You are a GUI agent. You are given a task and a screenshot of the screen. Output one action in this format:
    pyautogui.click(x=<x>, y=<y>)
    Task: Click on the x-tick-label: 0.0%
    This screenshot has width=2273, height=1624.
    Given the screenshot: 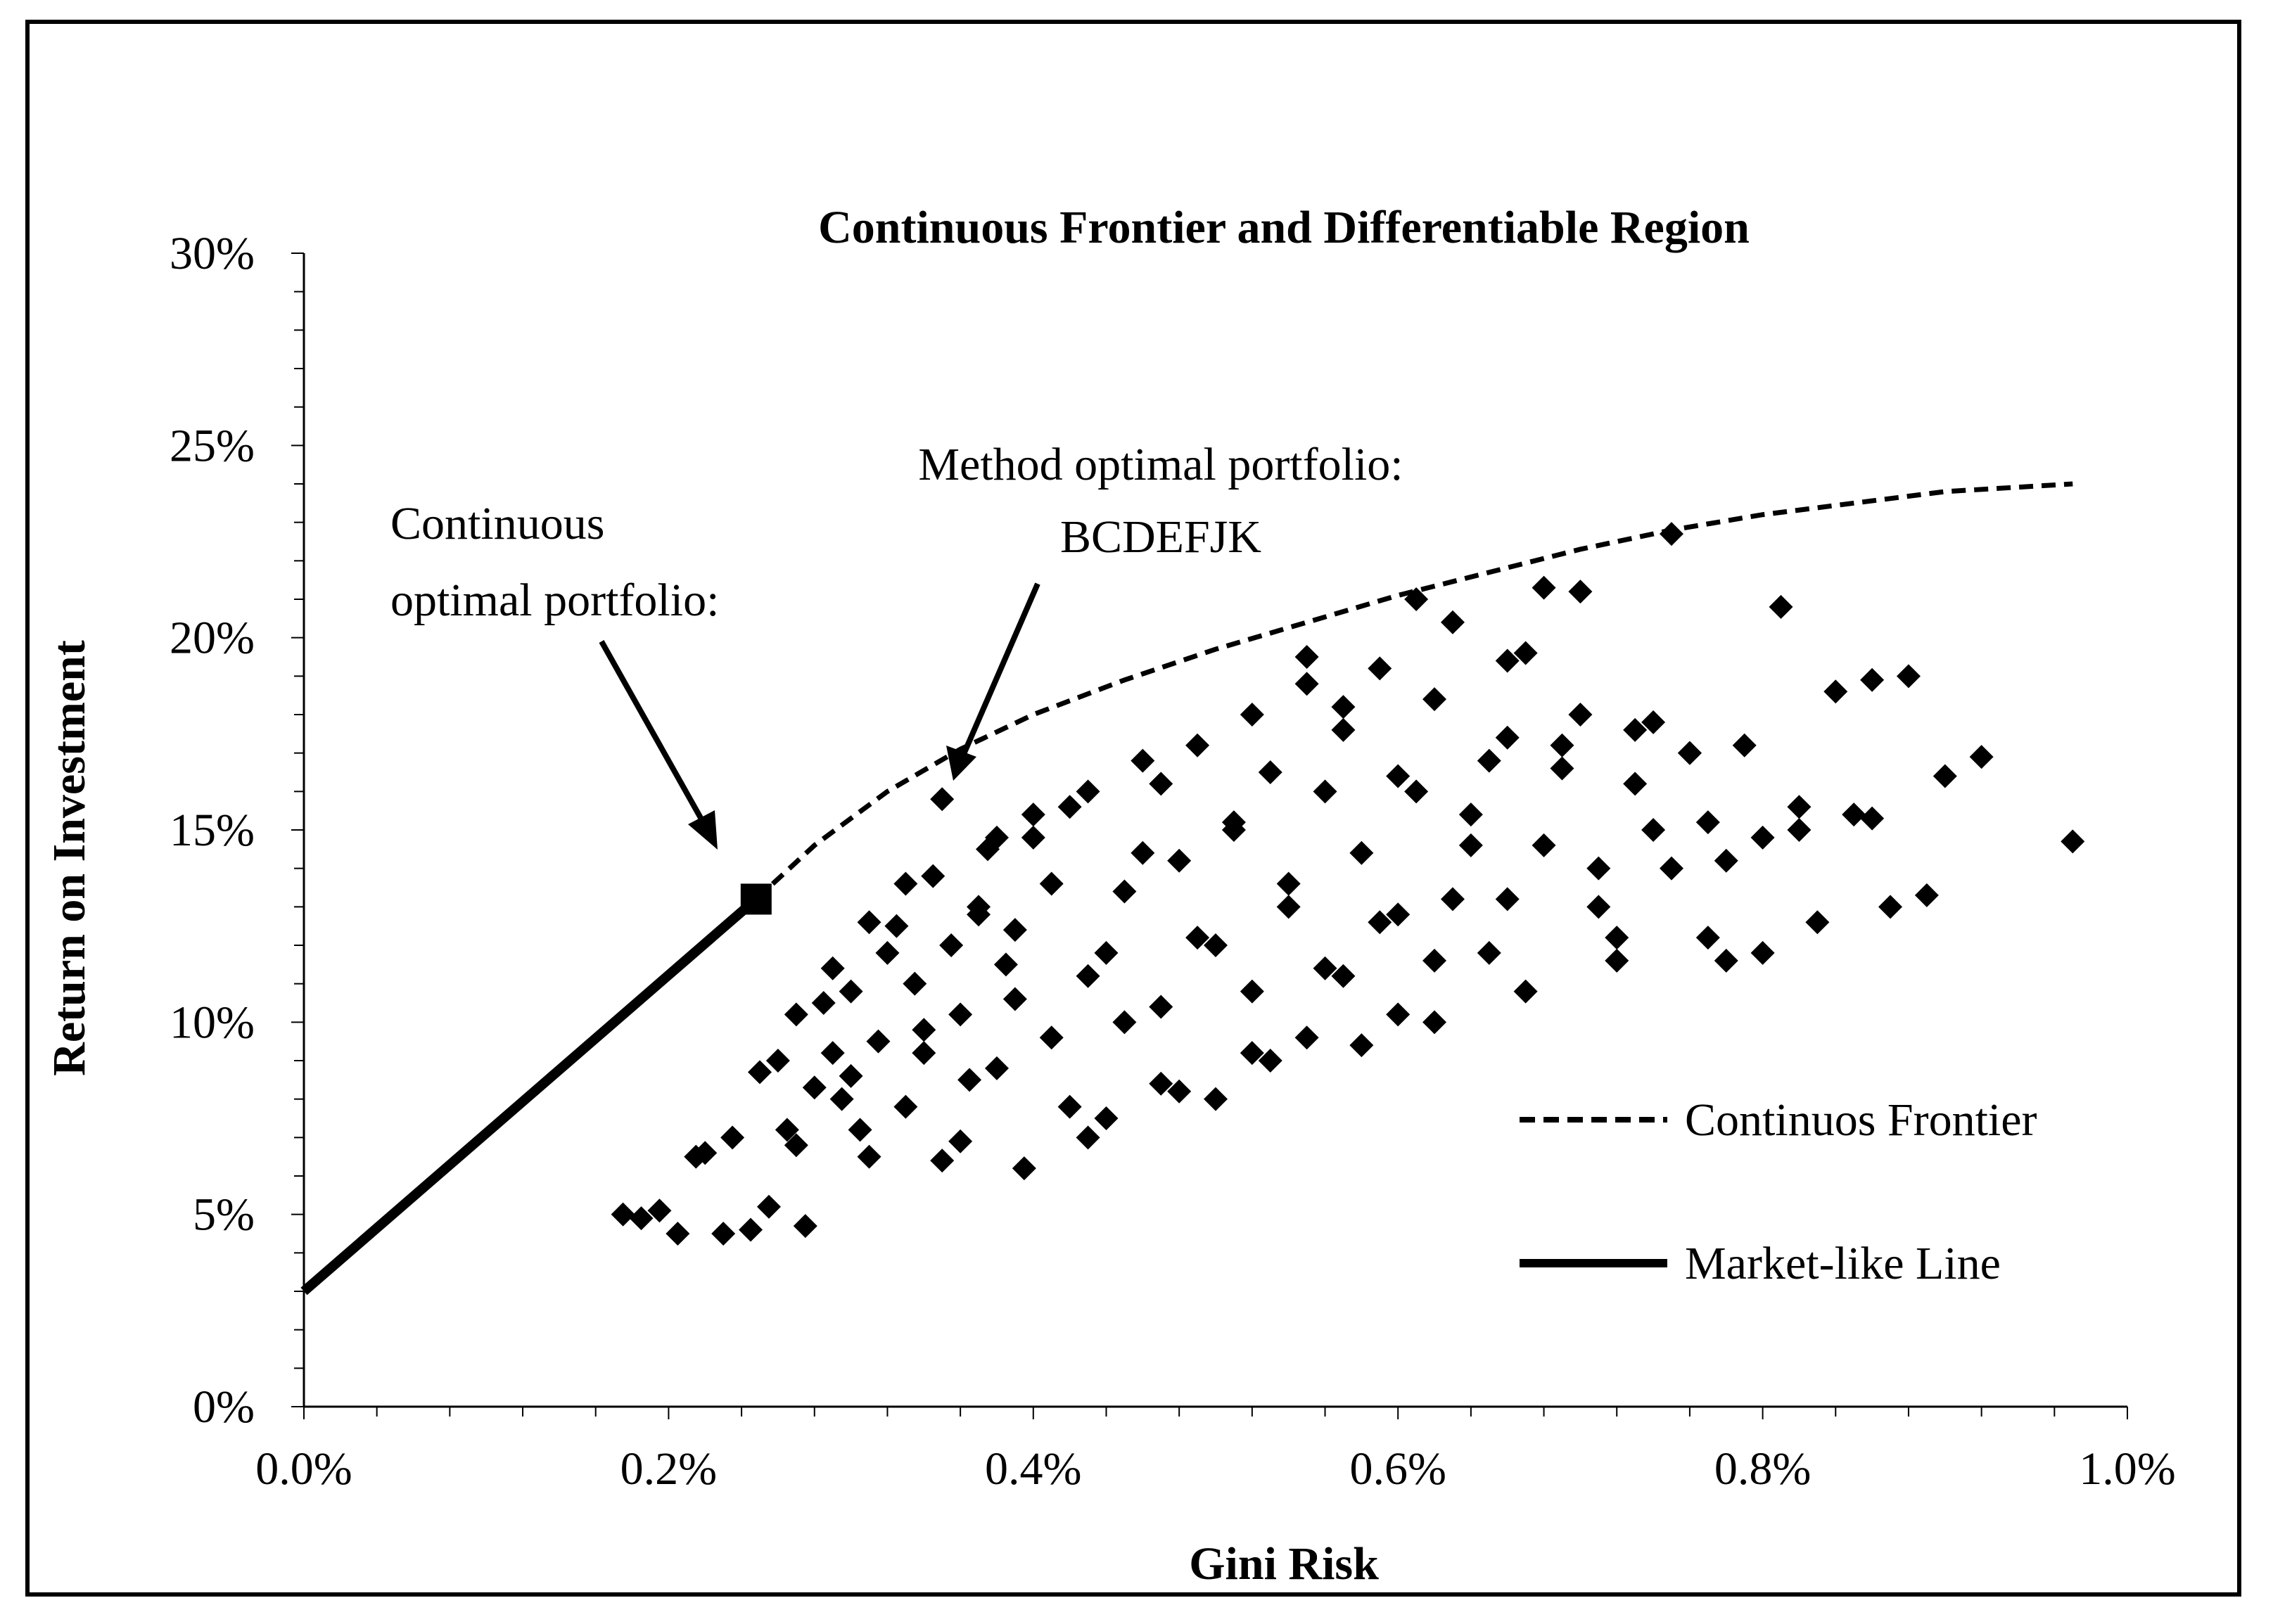 What is the action you would take?
    pyautogui.click(x=303, y=1469)
    